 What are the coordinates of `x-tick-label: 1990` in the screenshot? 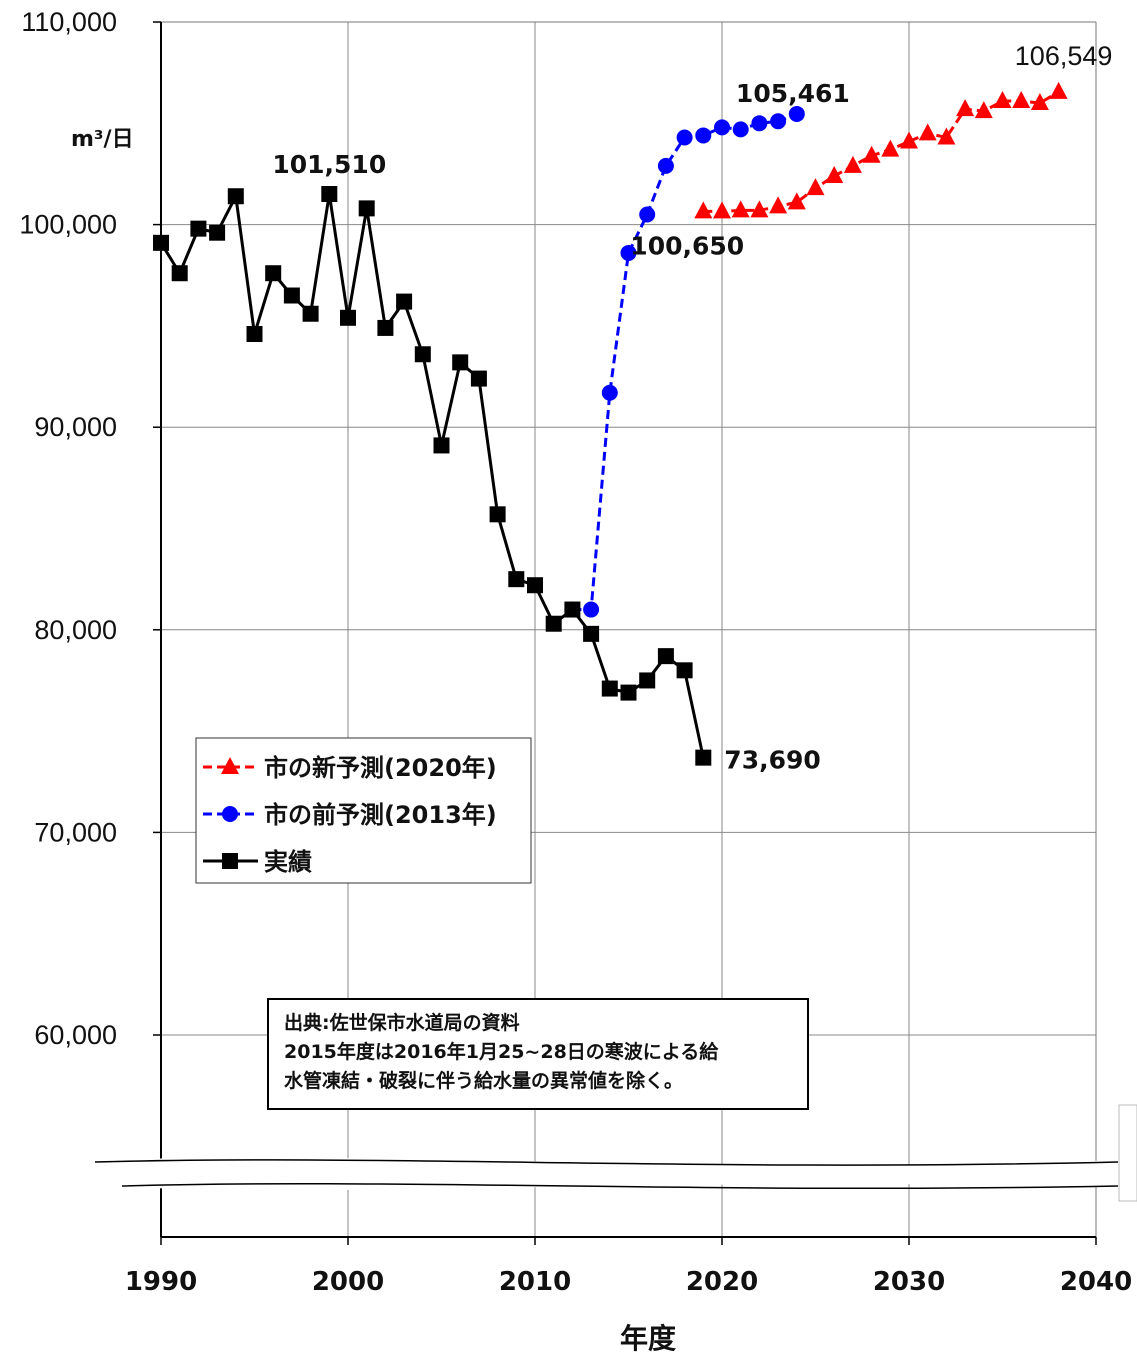 It's located at (161, 1282).